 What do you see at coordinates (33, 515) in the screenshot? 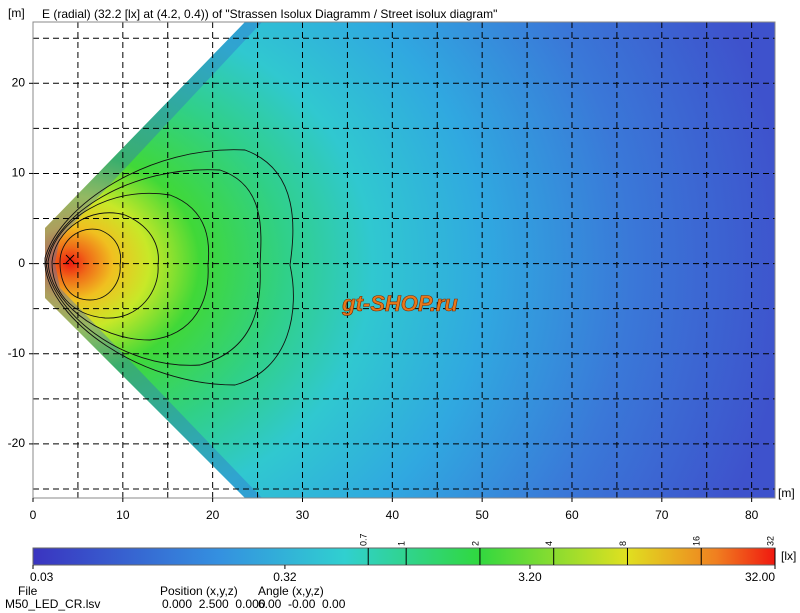
I see `x-tick-label: 0` at bounding box center [33, 515].